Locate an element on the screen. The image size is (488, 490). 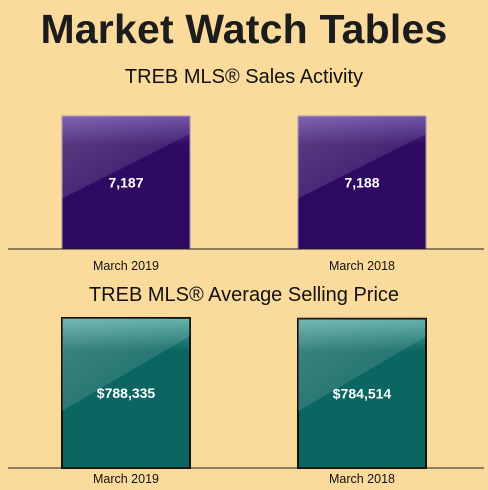
bar-value-label: 7,188 is located at coordinates (361, 183).